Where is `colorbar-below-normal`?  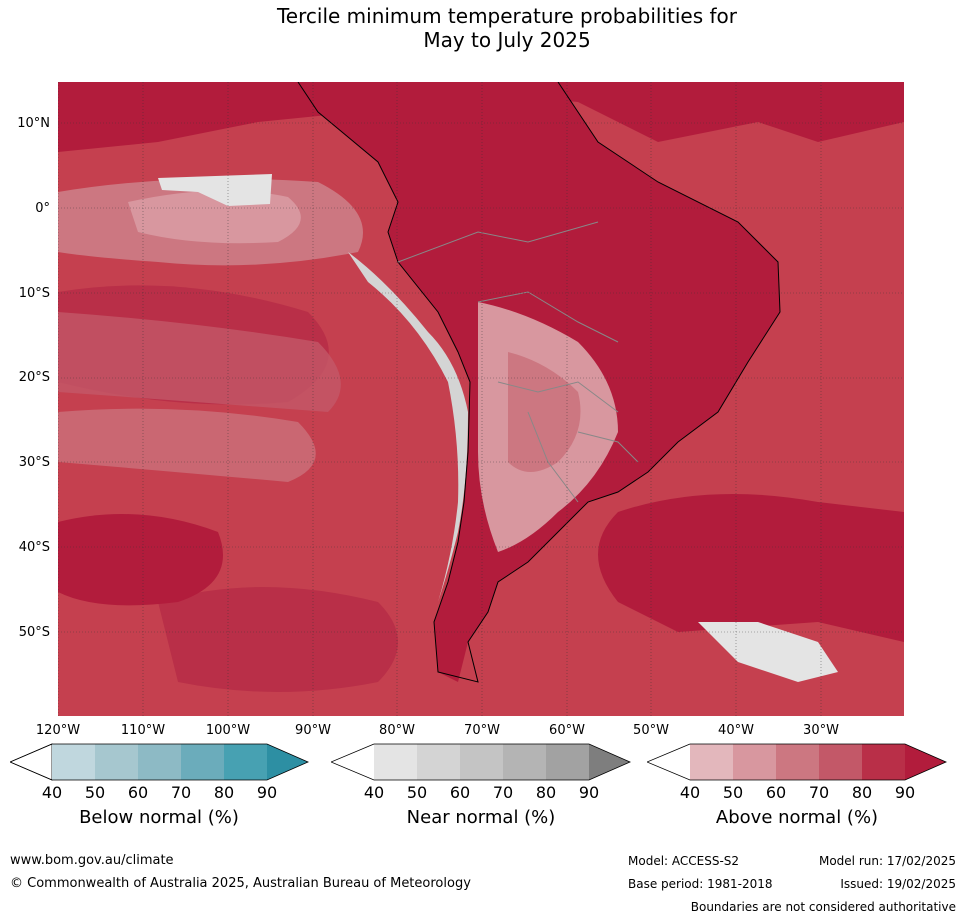
colorbar-below-normal is located at coordinates (159, 762).